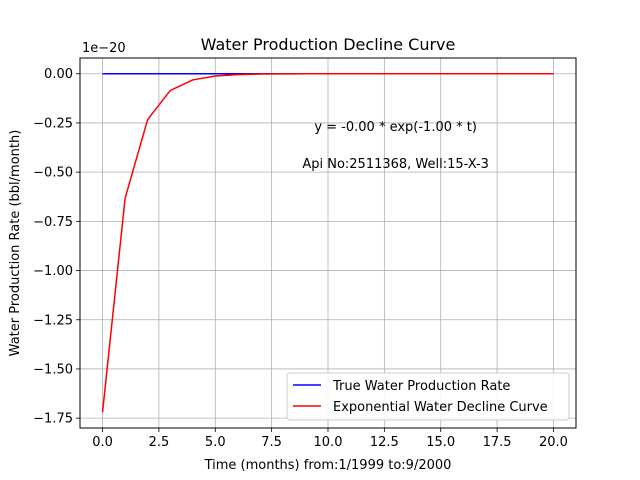 Image resolution: width=640 pixels, height=480 pixels. Describe the element at coordinates (328, 465) in the screenshot. I see `x-axis-label: Time (months) from:1/1999 to:9/2000` at that location.